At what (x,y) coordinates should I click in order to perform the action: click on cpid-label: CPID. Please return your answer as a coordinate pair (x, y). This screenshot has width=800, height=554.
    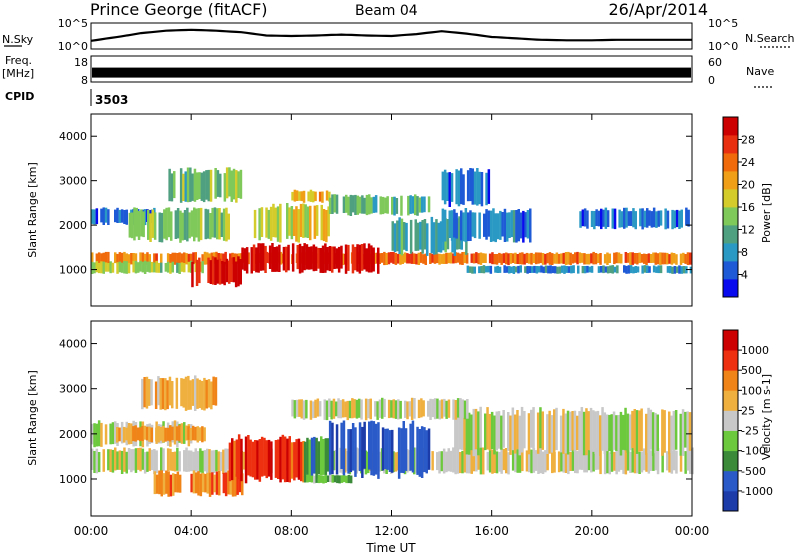
    Looking at the image, I should click on (19, 96).